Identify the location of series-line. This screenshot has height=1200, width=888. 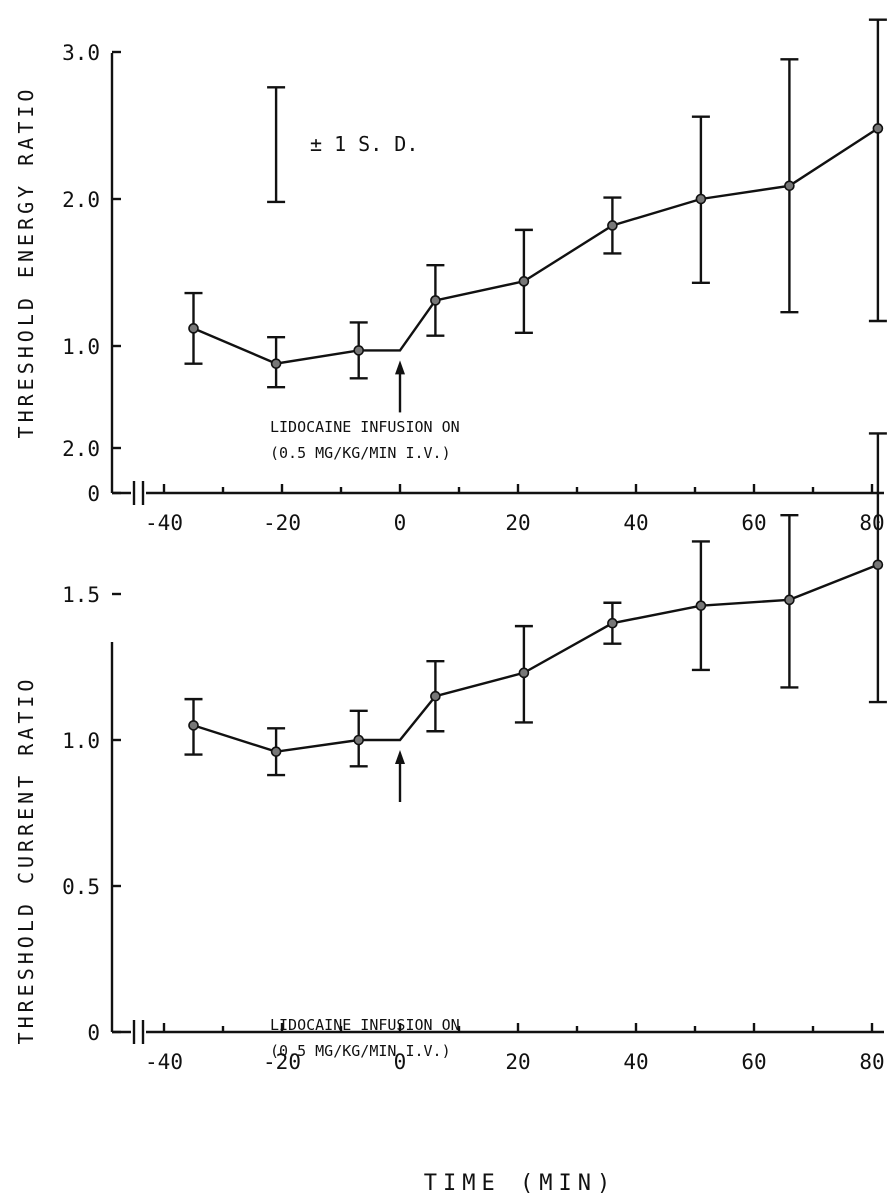
(536, 658).